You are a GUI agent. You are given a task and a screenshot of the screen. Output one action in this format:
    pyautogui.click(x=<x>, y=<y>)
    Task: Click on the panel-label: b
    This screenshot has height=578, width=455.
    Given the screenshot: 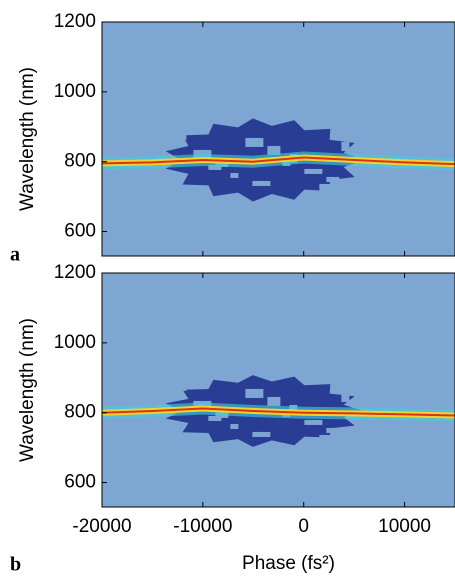 What is the action you would take?
    pyautogui.click(x=15, y=565)
    